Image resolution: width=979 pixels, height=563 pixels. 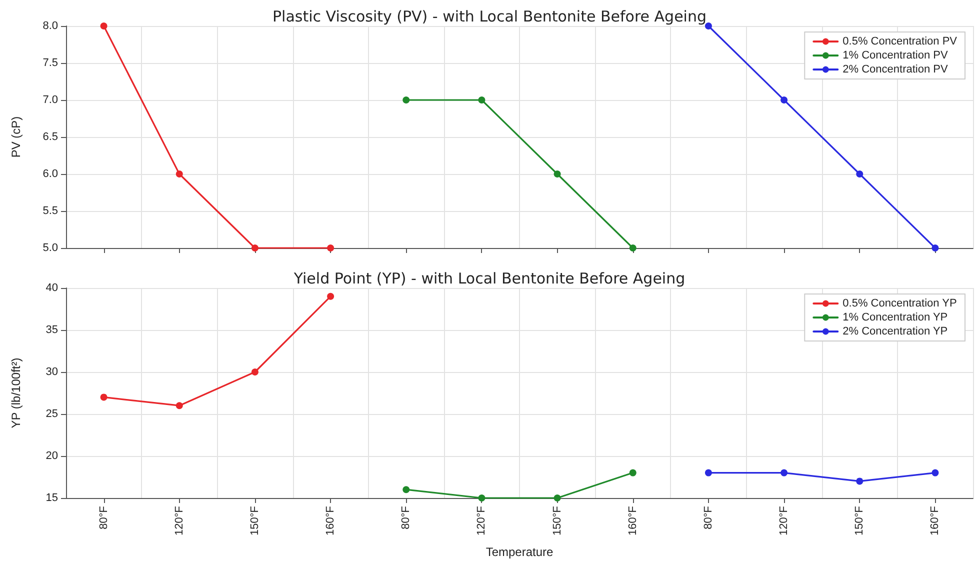 I want to click on chart-title: Plastic Viscosity (PV) - with Local Bentonite Before Ageing, so click(x=489, y=17).